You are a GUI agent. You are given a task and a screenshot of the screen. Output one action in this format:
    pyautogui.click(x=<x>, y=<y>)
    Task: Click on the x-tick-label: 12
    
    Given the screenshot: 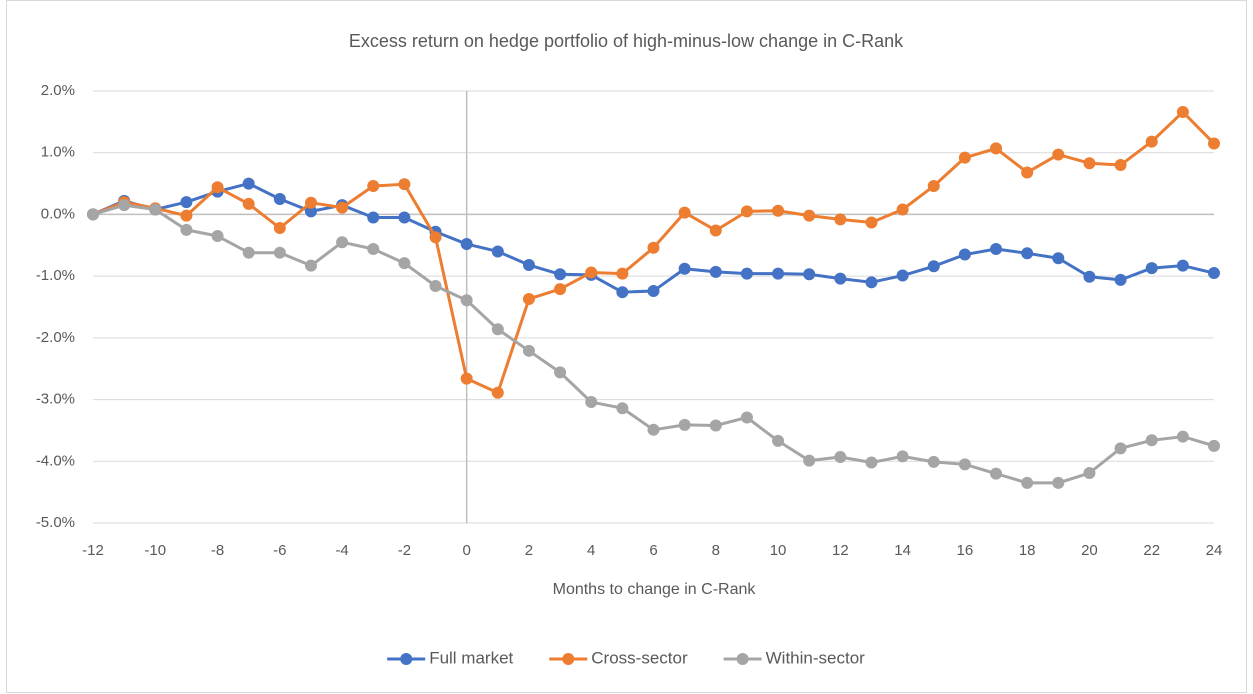 What is the action you would take?
    pyautogui.click(x=840, y=550)
    